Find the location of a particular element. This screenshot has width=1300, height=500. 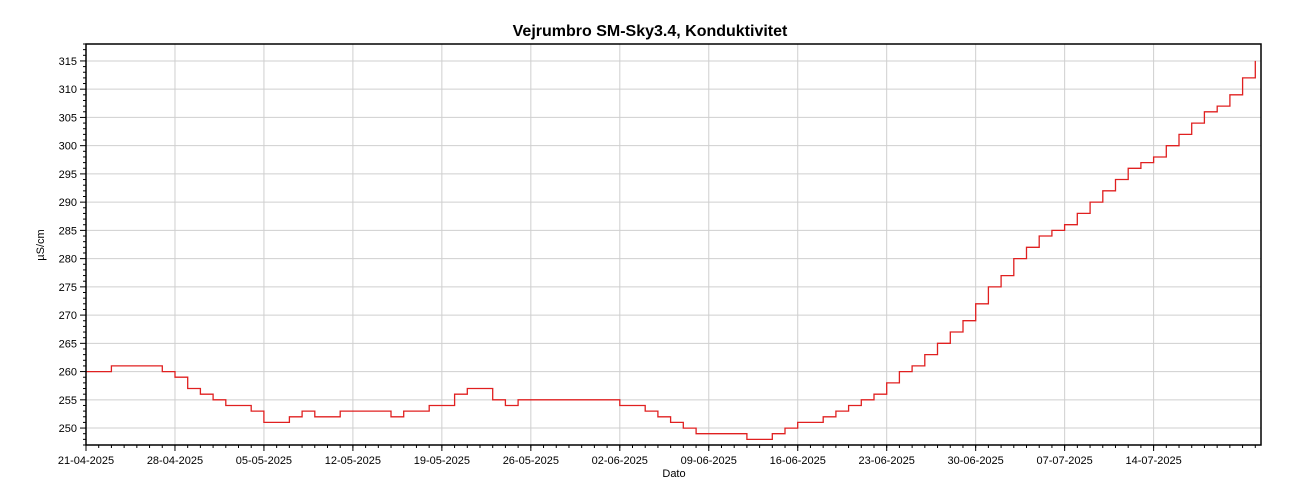

x-tick-label: 12-05-2025 is located at coordinates (353, 461).